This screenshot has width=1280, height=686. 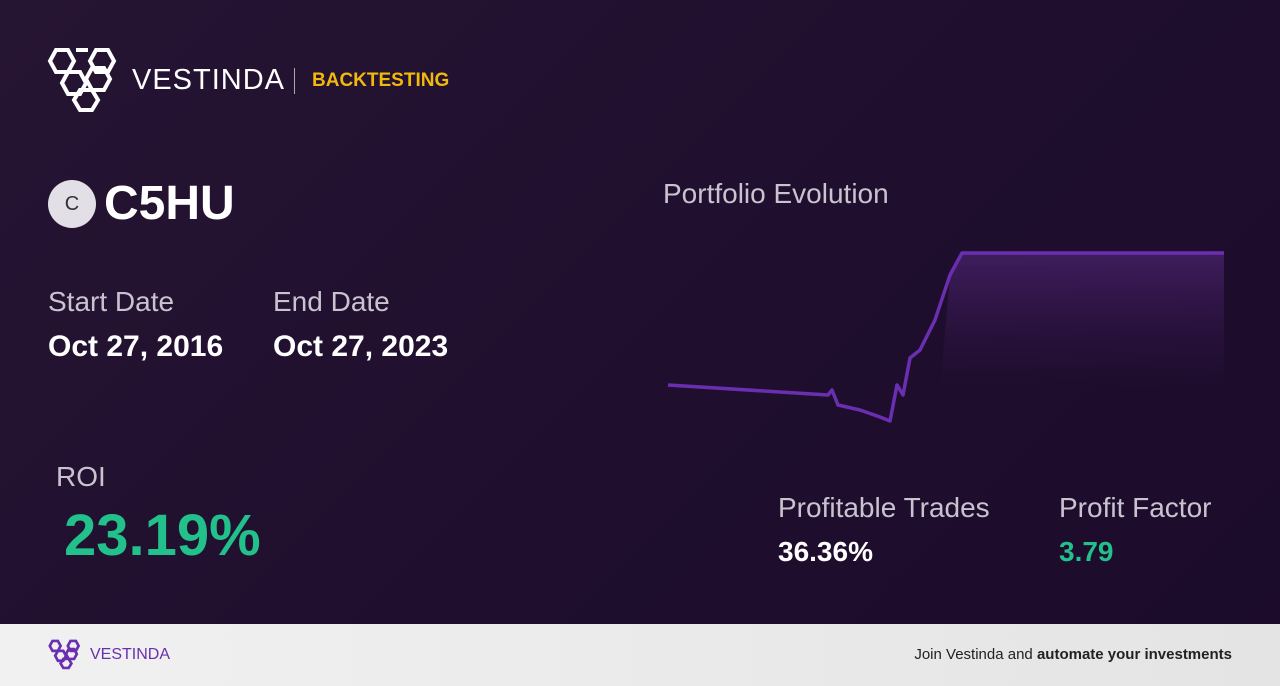 What do you see at coordinates (136, 346) in the screenshot?
I see `start-date: Oct 27, 2016` at bounding box center [136, 346].